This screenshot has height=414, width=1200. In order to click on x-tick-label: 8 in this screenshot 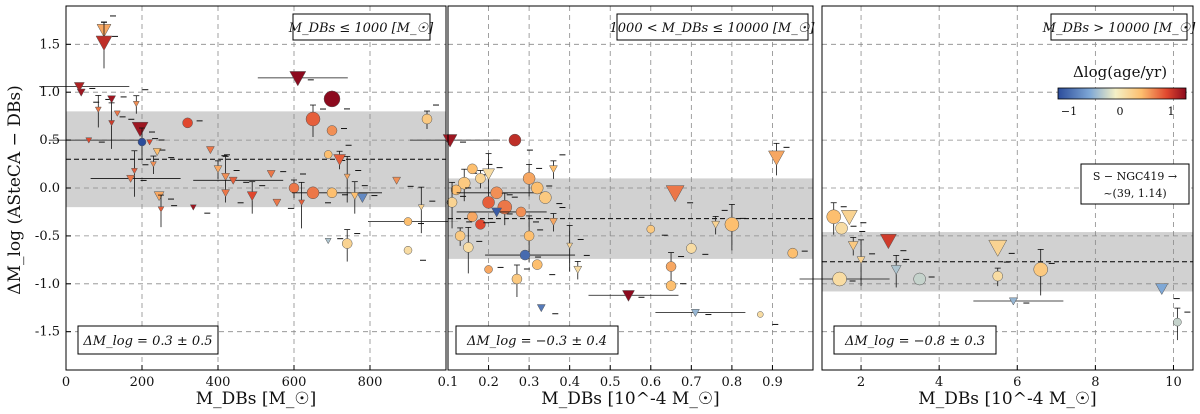, I will do `click(1095, 382)`.